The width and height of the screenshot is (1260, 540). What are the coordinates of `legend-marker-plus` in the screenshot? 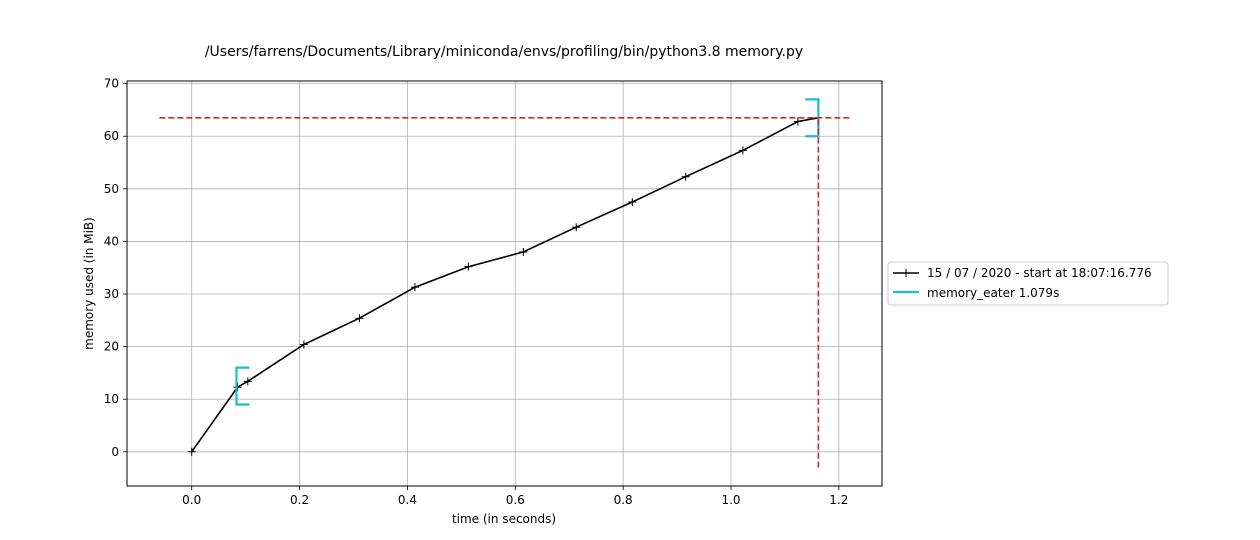 It's located at (906, 273).